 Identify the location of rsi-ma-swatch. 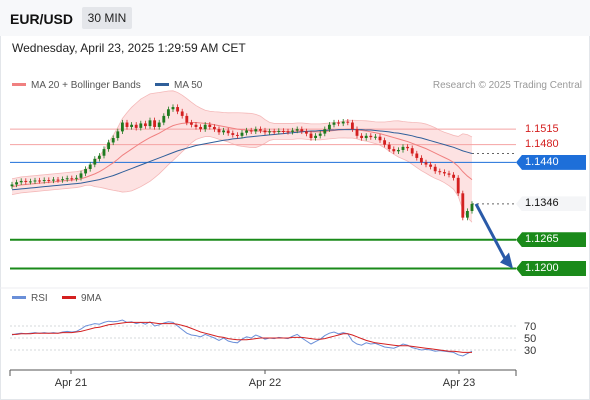
(69, 297).